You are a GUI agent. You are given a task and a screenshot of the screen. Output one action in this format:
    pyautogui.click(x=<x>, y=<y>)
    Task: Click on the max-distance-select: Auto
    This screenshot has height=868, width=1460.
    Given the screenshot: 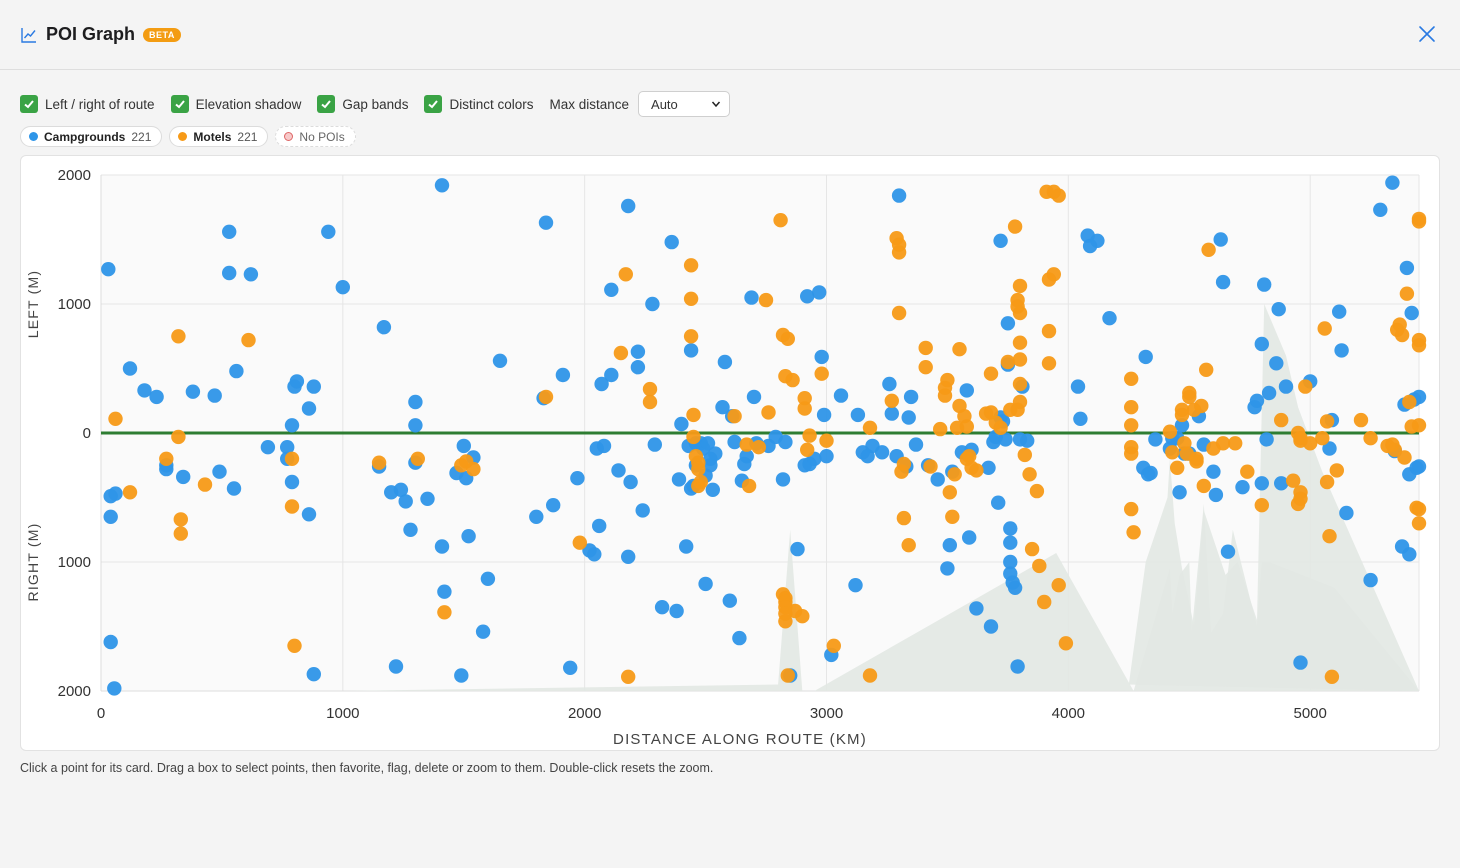 What is the action you would take?
    pyautogui.click(x=684, y=104)
    